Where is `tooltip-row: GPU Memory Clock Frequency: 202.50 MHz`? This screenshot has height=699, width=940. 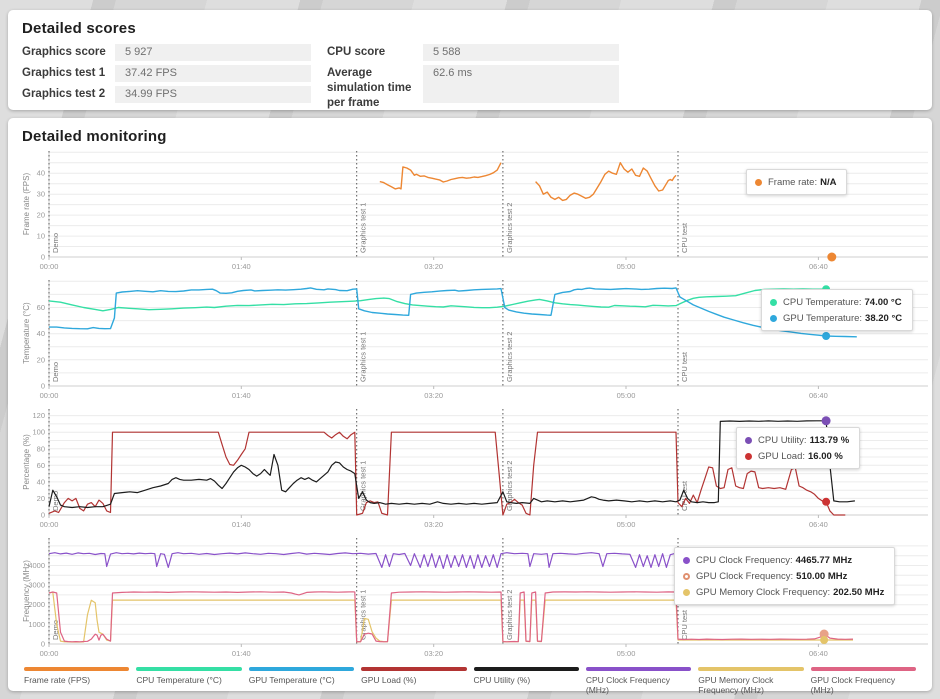 tooltip-row: GPU Memory Clock Frequency: 202.50 MHz is located at coordinates (783, 592).